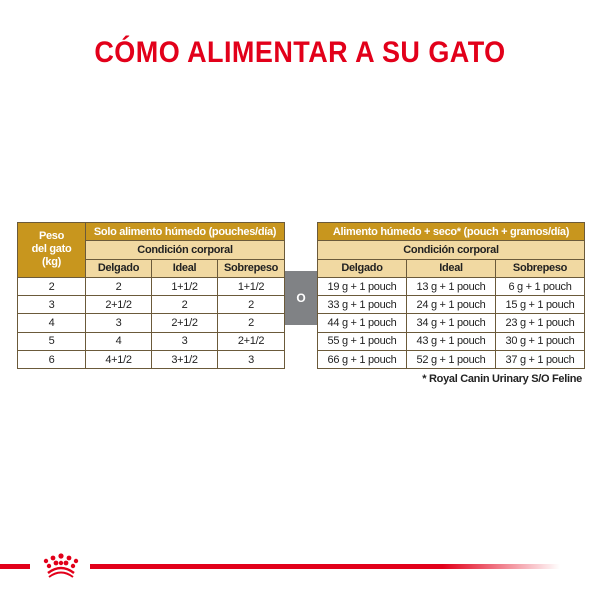 This screenshot has width=600, height=600. I want to click on weight-header-line: (kg), so click(51, 262).